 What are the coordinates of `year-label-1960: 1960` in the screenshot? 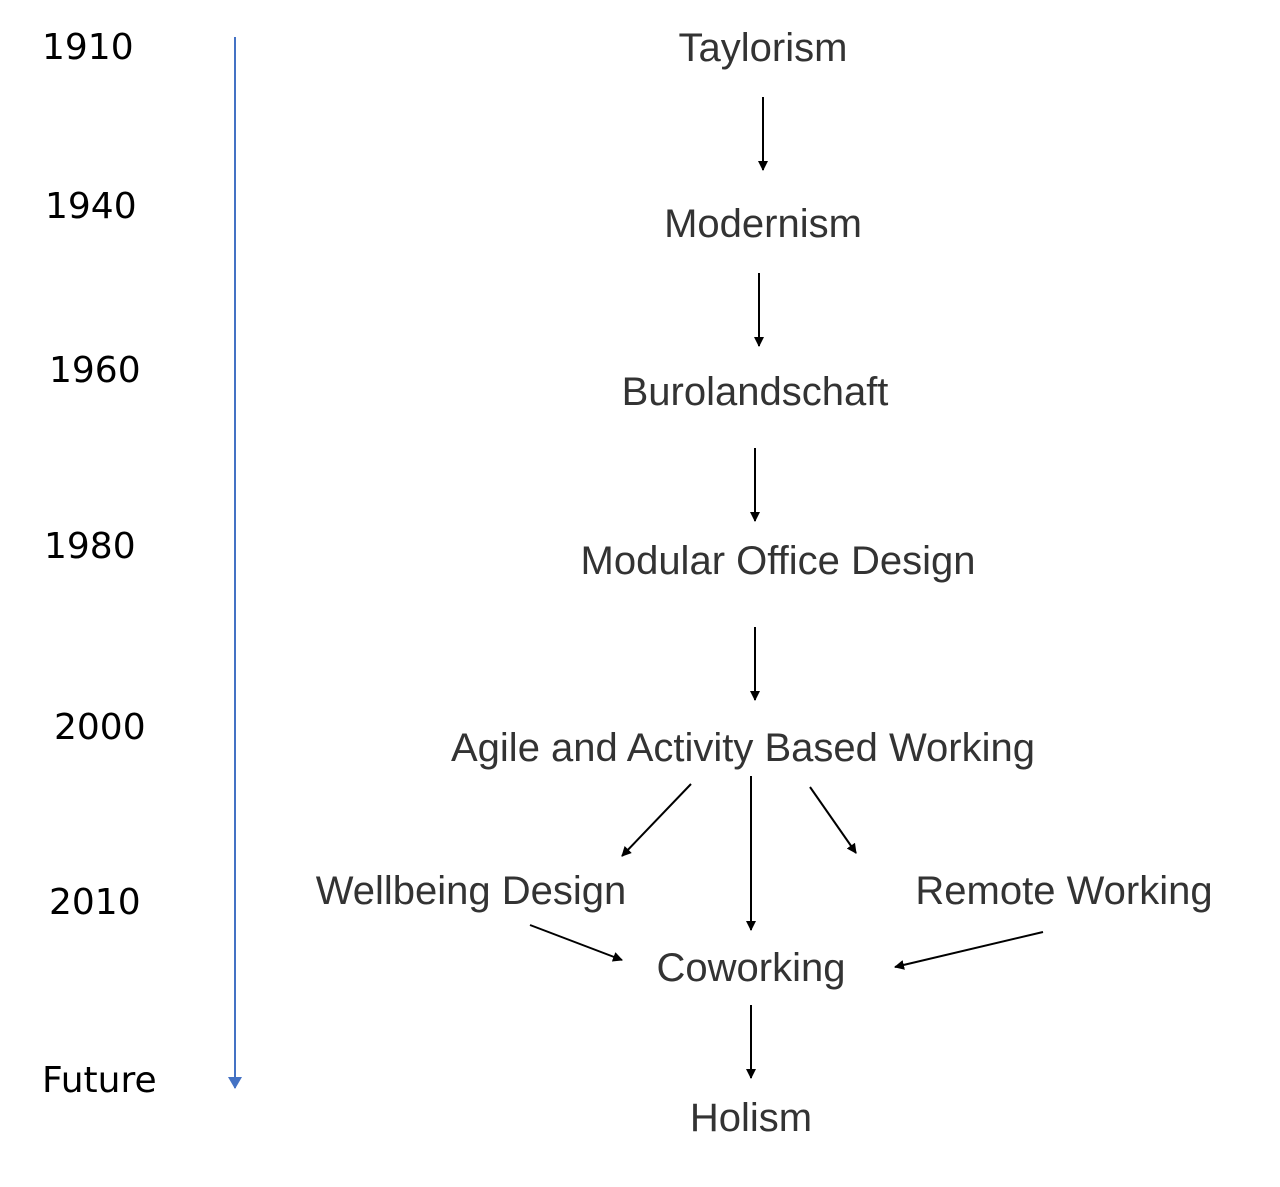 It's located at (95, 370).